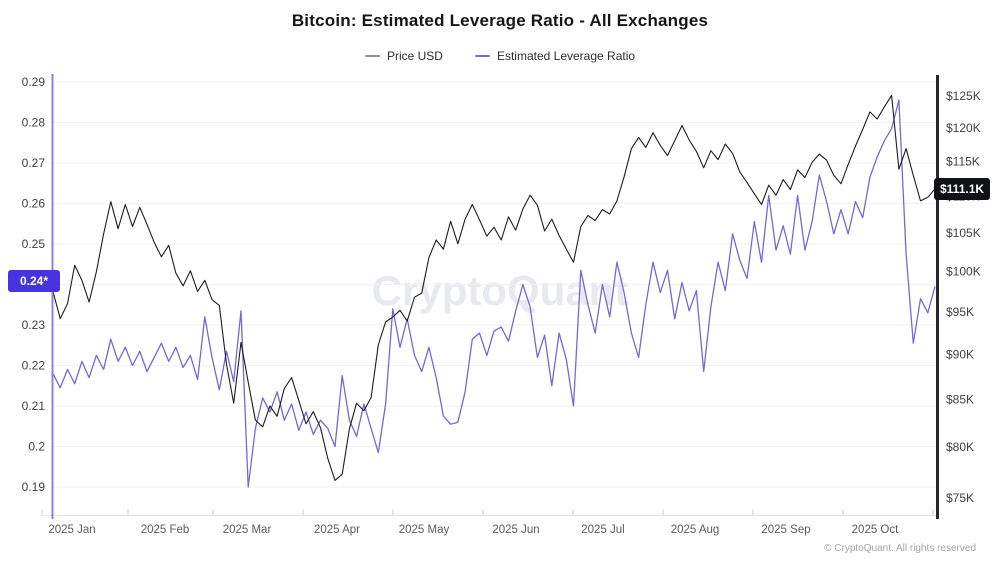 This screenshot has height=561, width=1000. I want to click on left-axis-tick-label: 0.23, so click(34, 325).